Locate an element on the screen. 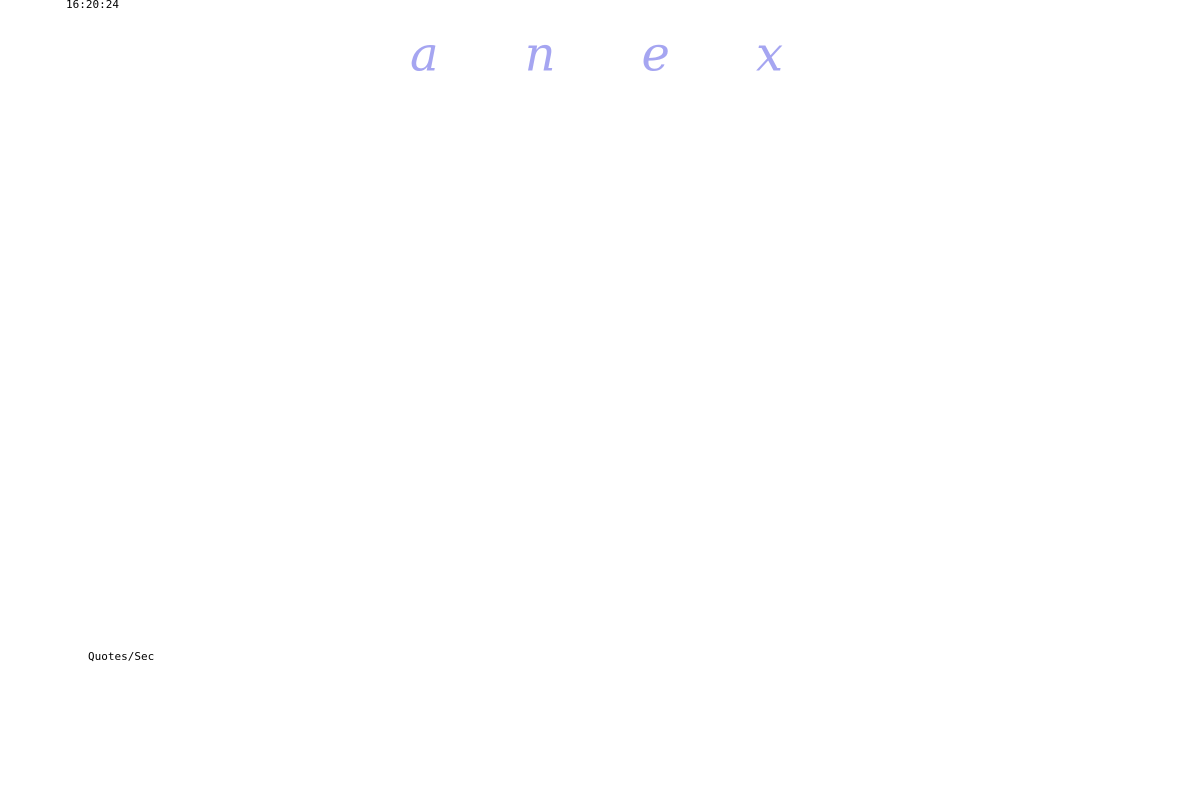 The width and height of the screenshot is (1200, 800). watermark: anex is located at coordinates (639, 55).